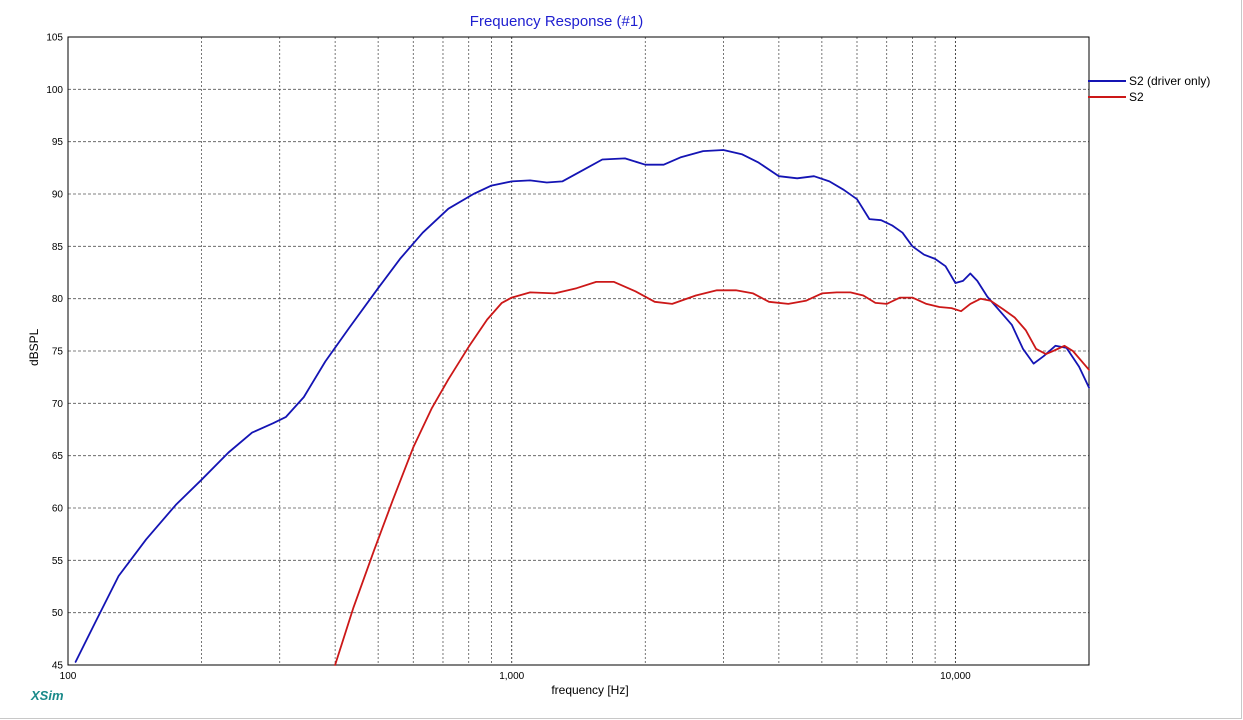 This screenshot has height=720, width=1243. What do you see at coordinates (955, 676) in the screenshot?
I see `x-tick-label-10000: 10,000` at bounding box center [955, 676].